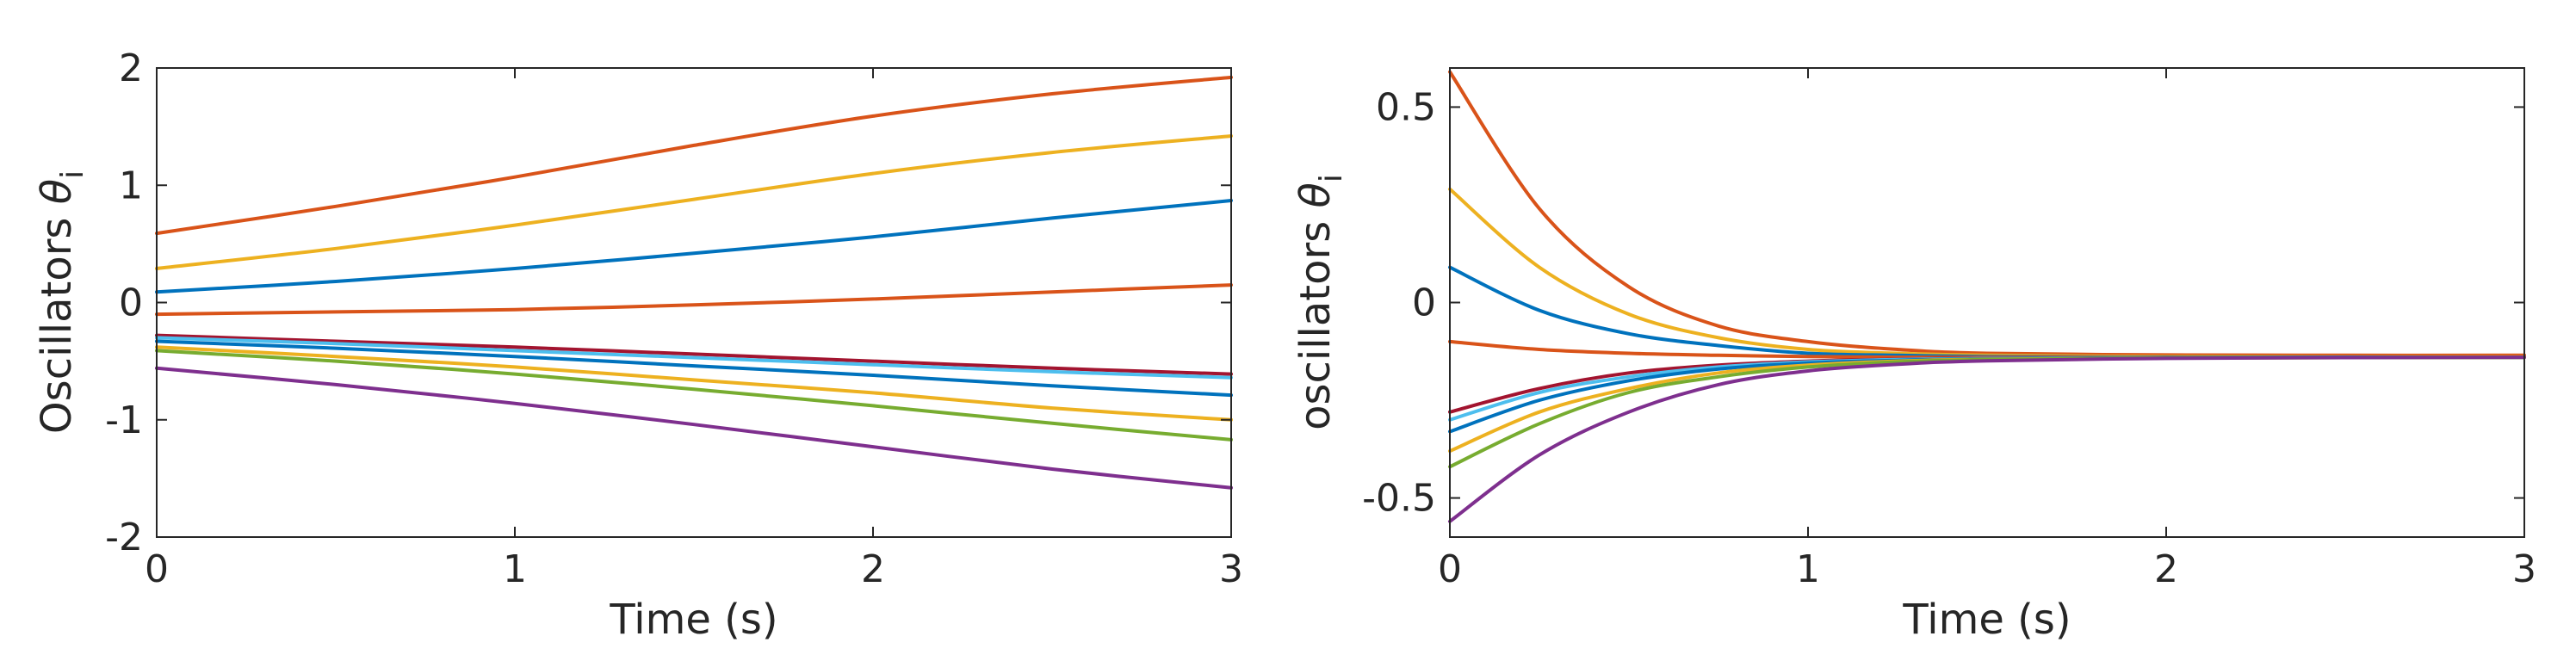 Image resolution: width=2576 pixels, height=661 pixels. I want to click on left-y-axis-label-text: Oscillators, so click(57, 319).